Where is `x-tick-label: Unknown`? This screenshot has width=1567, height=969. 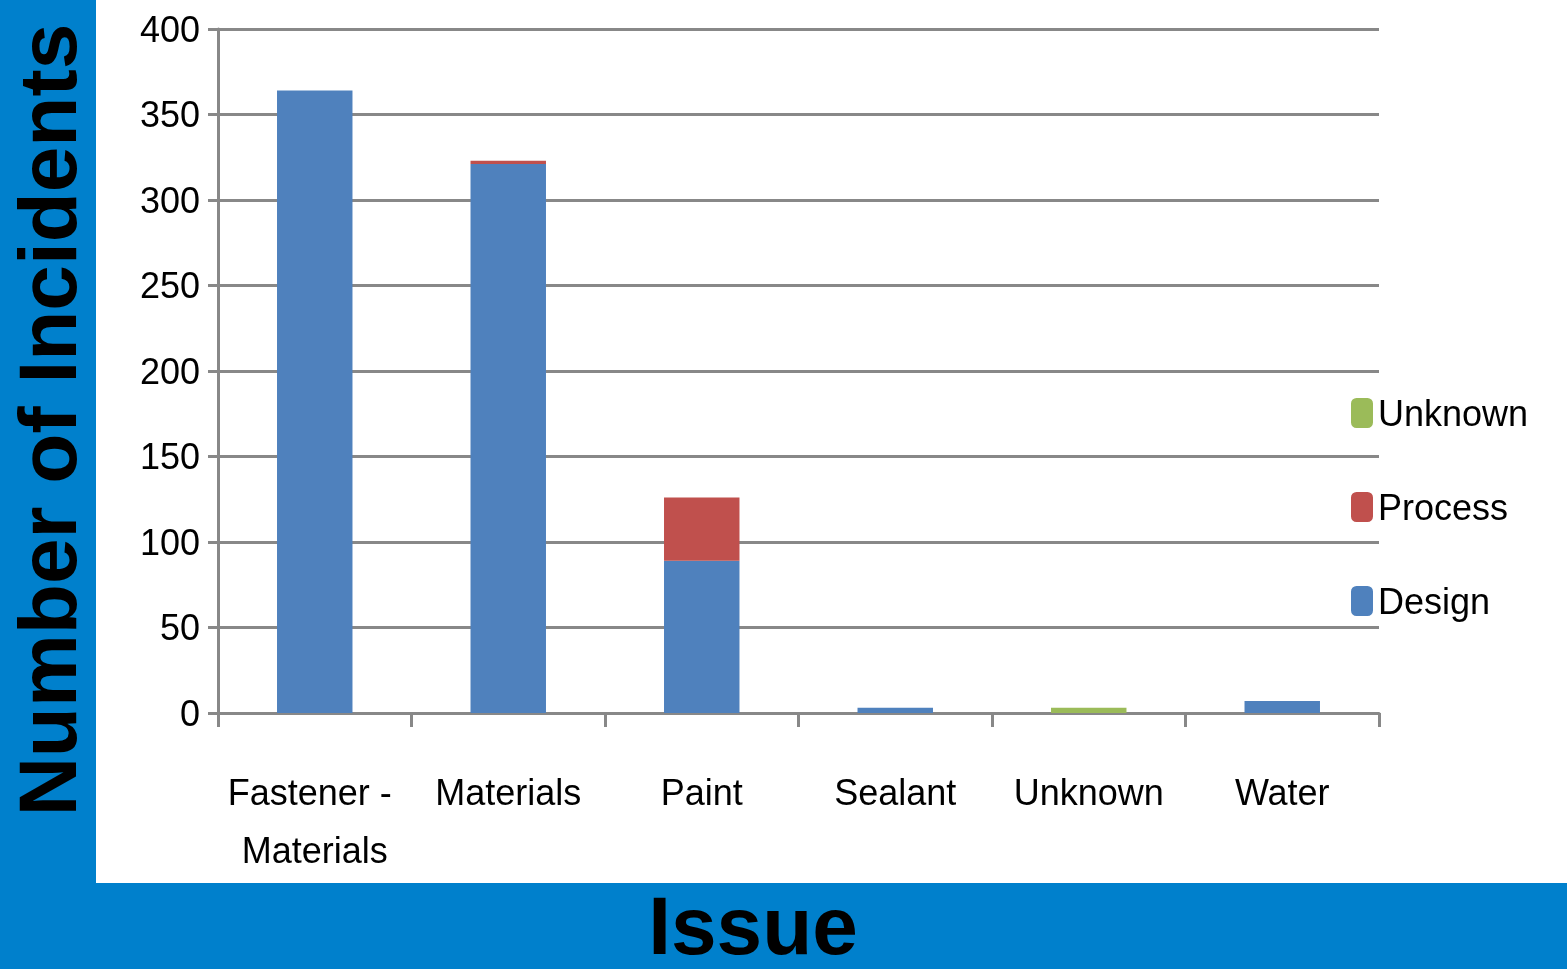 x-tick-label: Unknown is located at coordinates (1088, 792).